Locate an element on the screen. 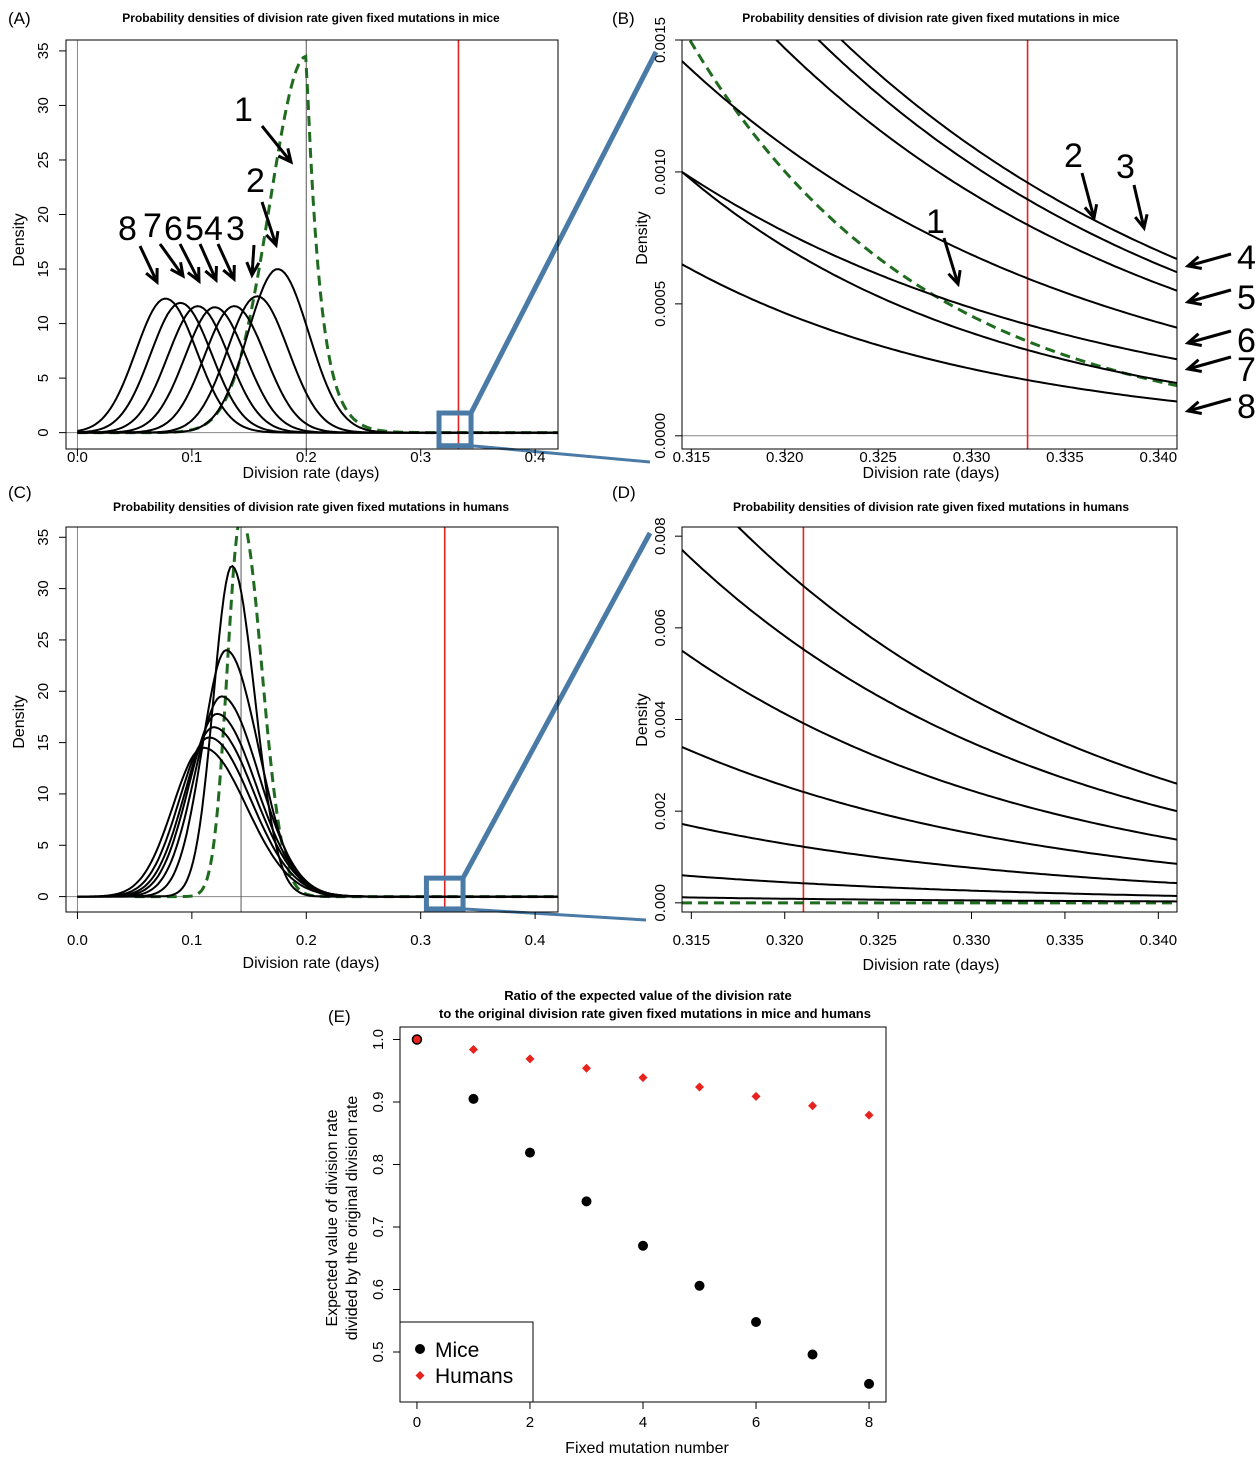  panel-e-legend-marker-mice is located at coordinates (420, 1349).